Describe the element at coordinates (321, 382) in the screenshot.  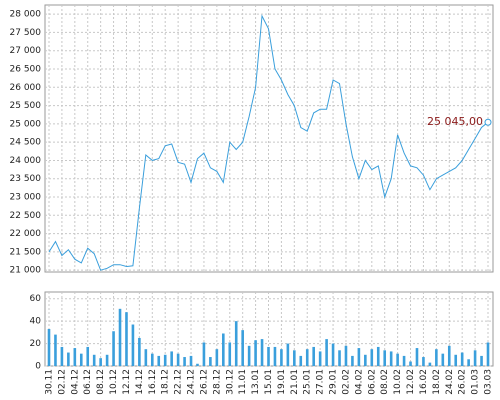
I see `x-tick-label: 27.01` at that location.